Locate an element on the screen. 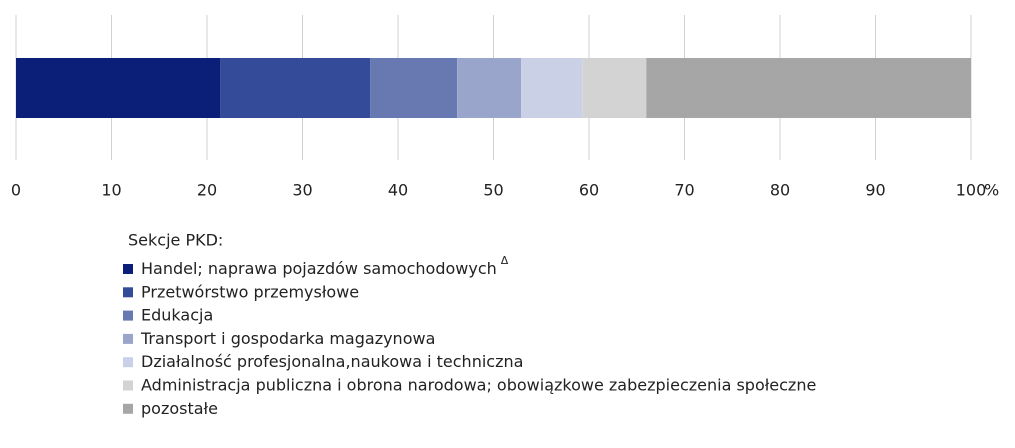 This screenshot has height=448, width=1015. legend-text: Handel; naprawa pojazdów samochodowych is located at coordinates (319, 268).